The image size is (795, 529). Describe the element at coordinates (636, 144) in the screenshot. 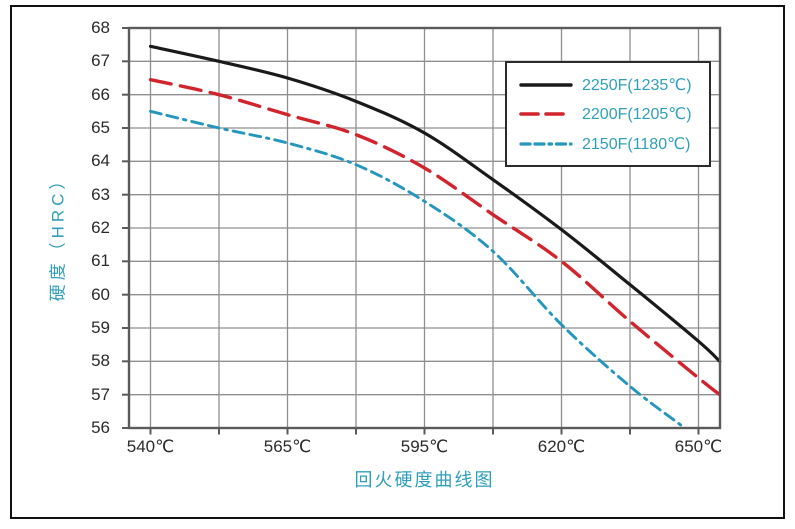

I see `legend-label: 2150F(1180℃)` at that location.